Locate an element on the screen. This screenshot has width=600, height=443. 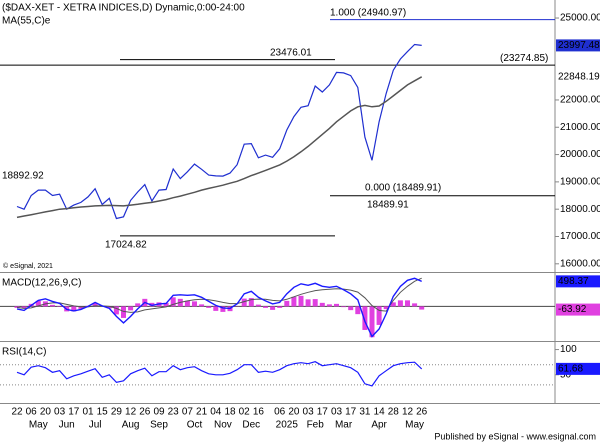
ma-label: MA(55,C)e is located at coordinates (26, 21).